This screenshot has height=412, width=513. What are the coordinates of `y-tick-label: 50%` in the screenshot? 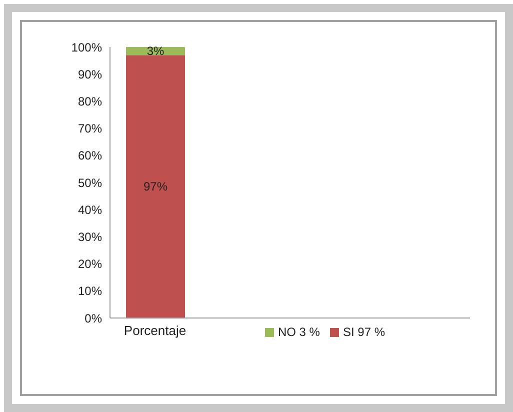 It's located at (90, 183).